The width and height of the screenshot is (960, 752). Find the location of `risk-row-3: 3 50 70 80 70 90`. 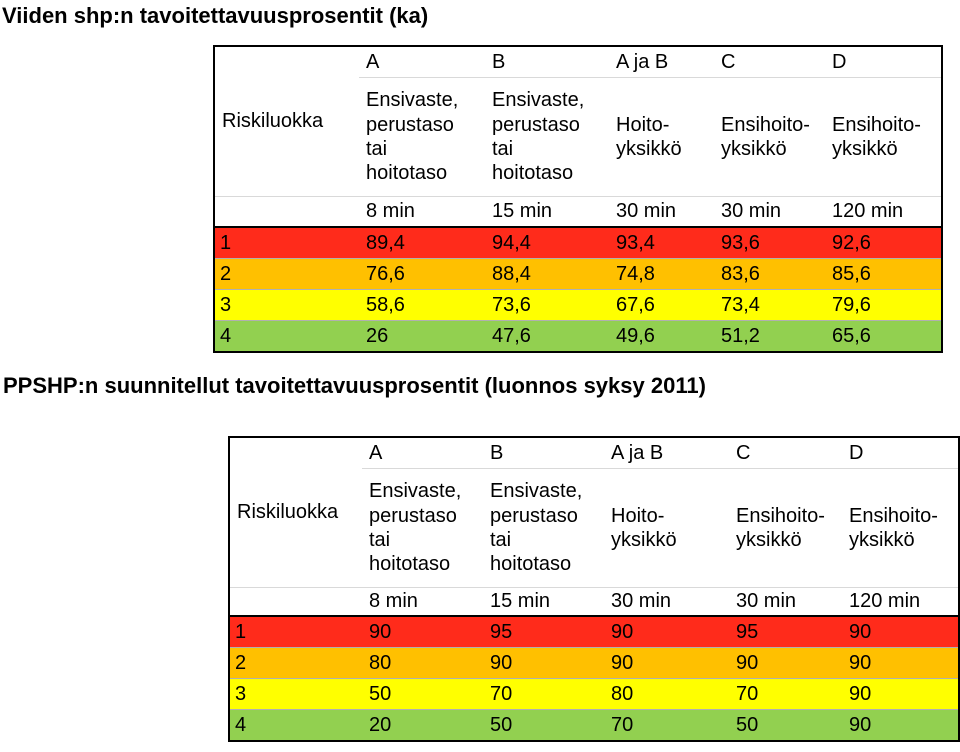

risk-row-3: 3 50 70 80 70 90 is located at coordinates (594, 694).